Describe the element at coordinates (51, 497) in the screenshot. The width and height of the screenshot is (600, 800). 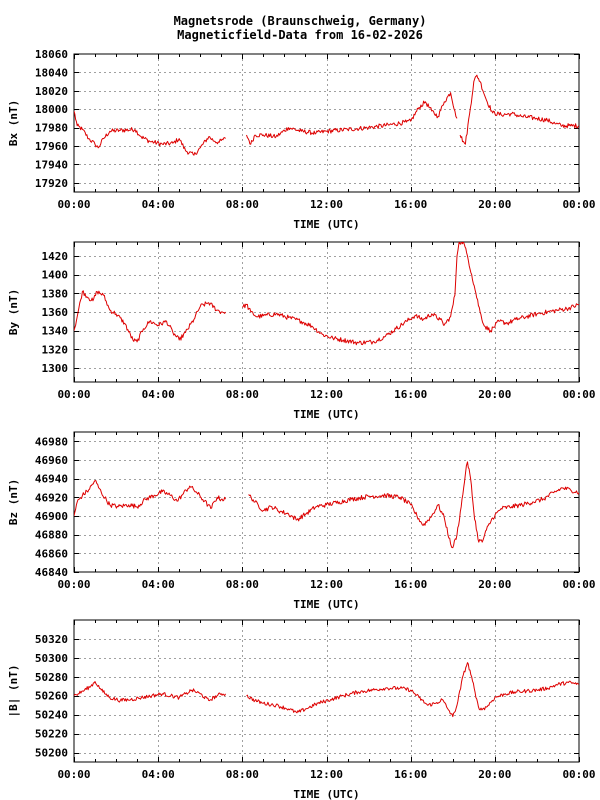
I see `panel-bz-ytick-label: 46920` at that location.